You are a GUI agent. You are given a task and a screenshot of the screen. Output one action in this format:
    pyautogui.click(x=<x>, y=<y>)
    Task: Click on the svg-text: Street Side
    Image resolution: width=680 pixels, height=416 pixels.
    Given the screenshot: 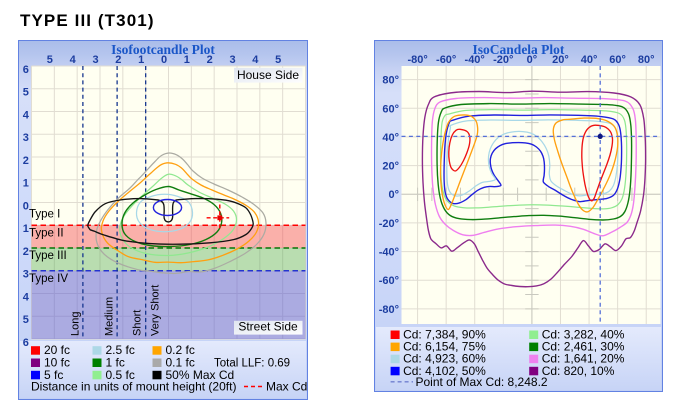 What is the action you would take?
    pyautogui.click(x=268, y=327)
    